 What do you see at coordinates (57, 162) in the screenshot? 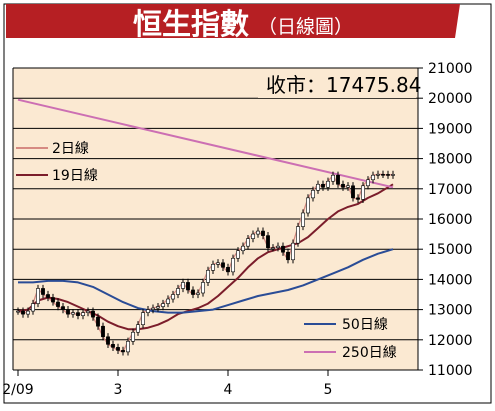
I see `legend-top: 2日線 19日線` at bounding box center [57, 162].